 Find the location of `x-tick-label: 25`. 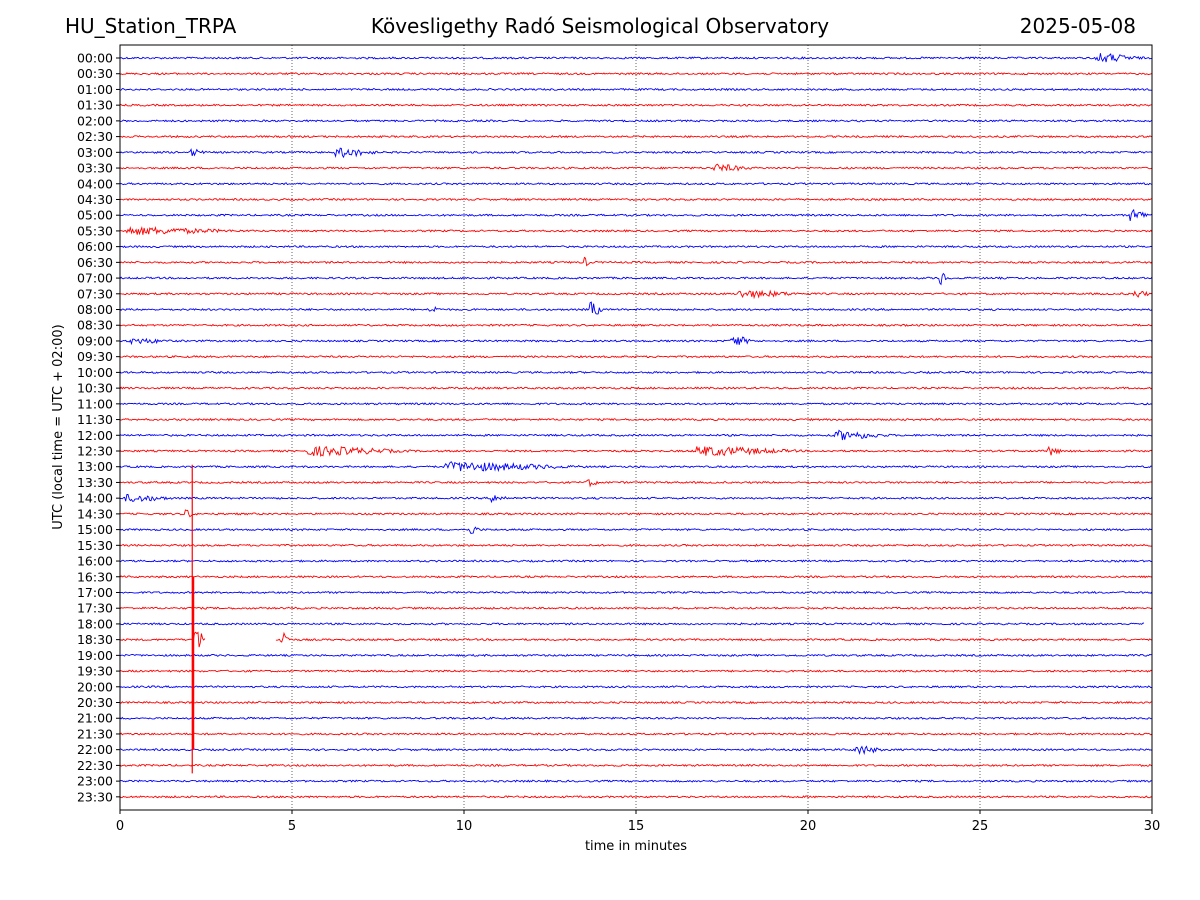

x-tick-label: 25 is located at coordinates (980, 826).